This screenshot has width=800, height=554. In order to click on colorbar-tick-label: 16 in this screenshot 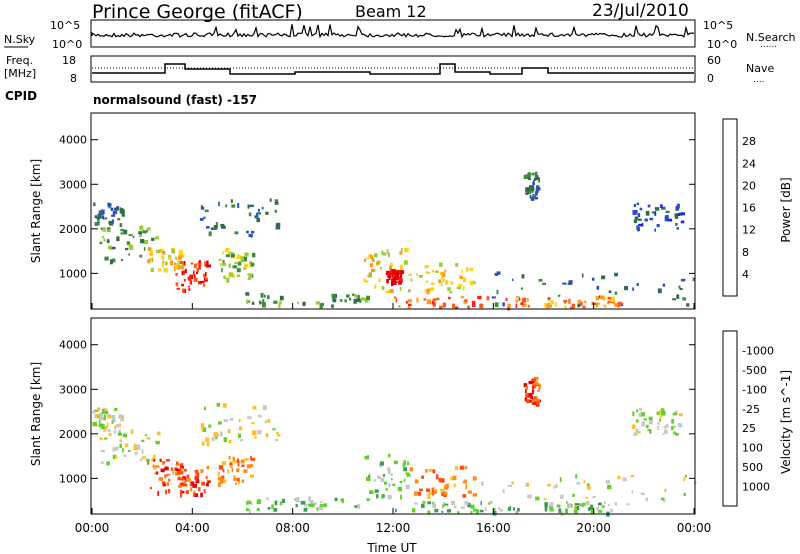, I will do `click(749, 208)`.